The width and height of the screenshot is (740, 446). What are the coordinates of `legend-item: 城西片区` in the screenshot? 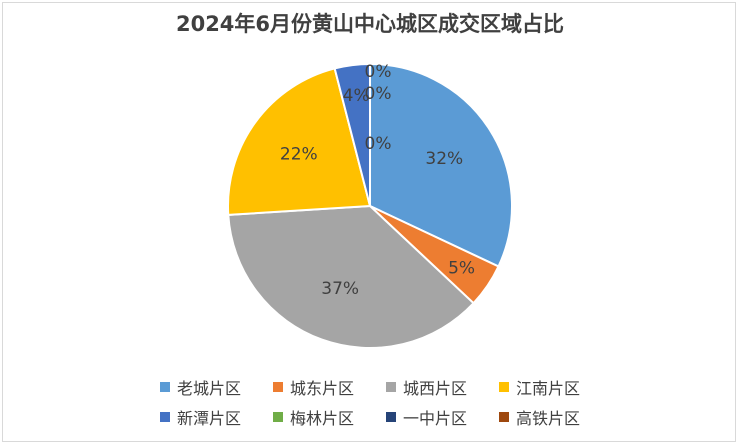 It's located at (438, 387).